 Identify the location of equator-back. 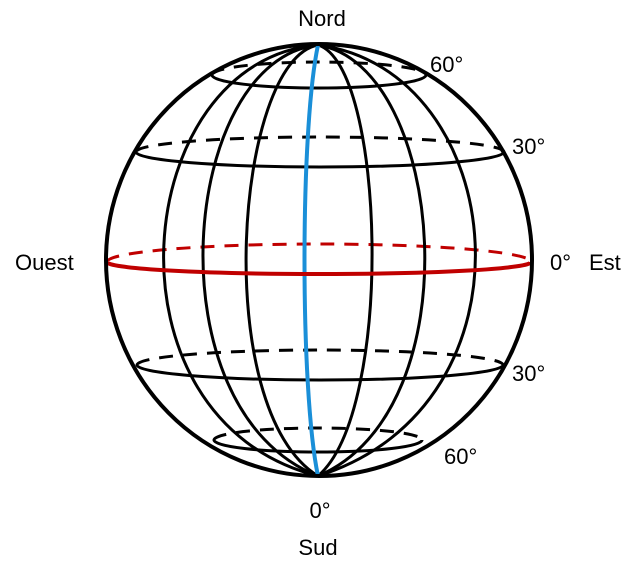
(319, 252).